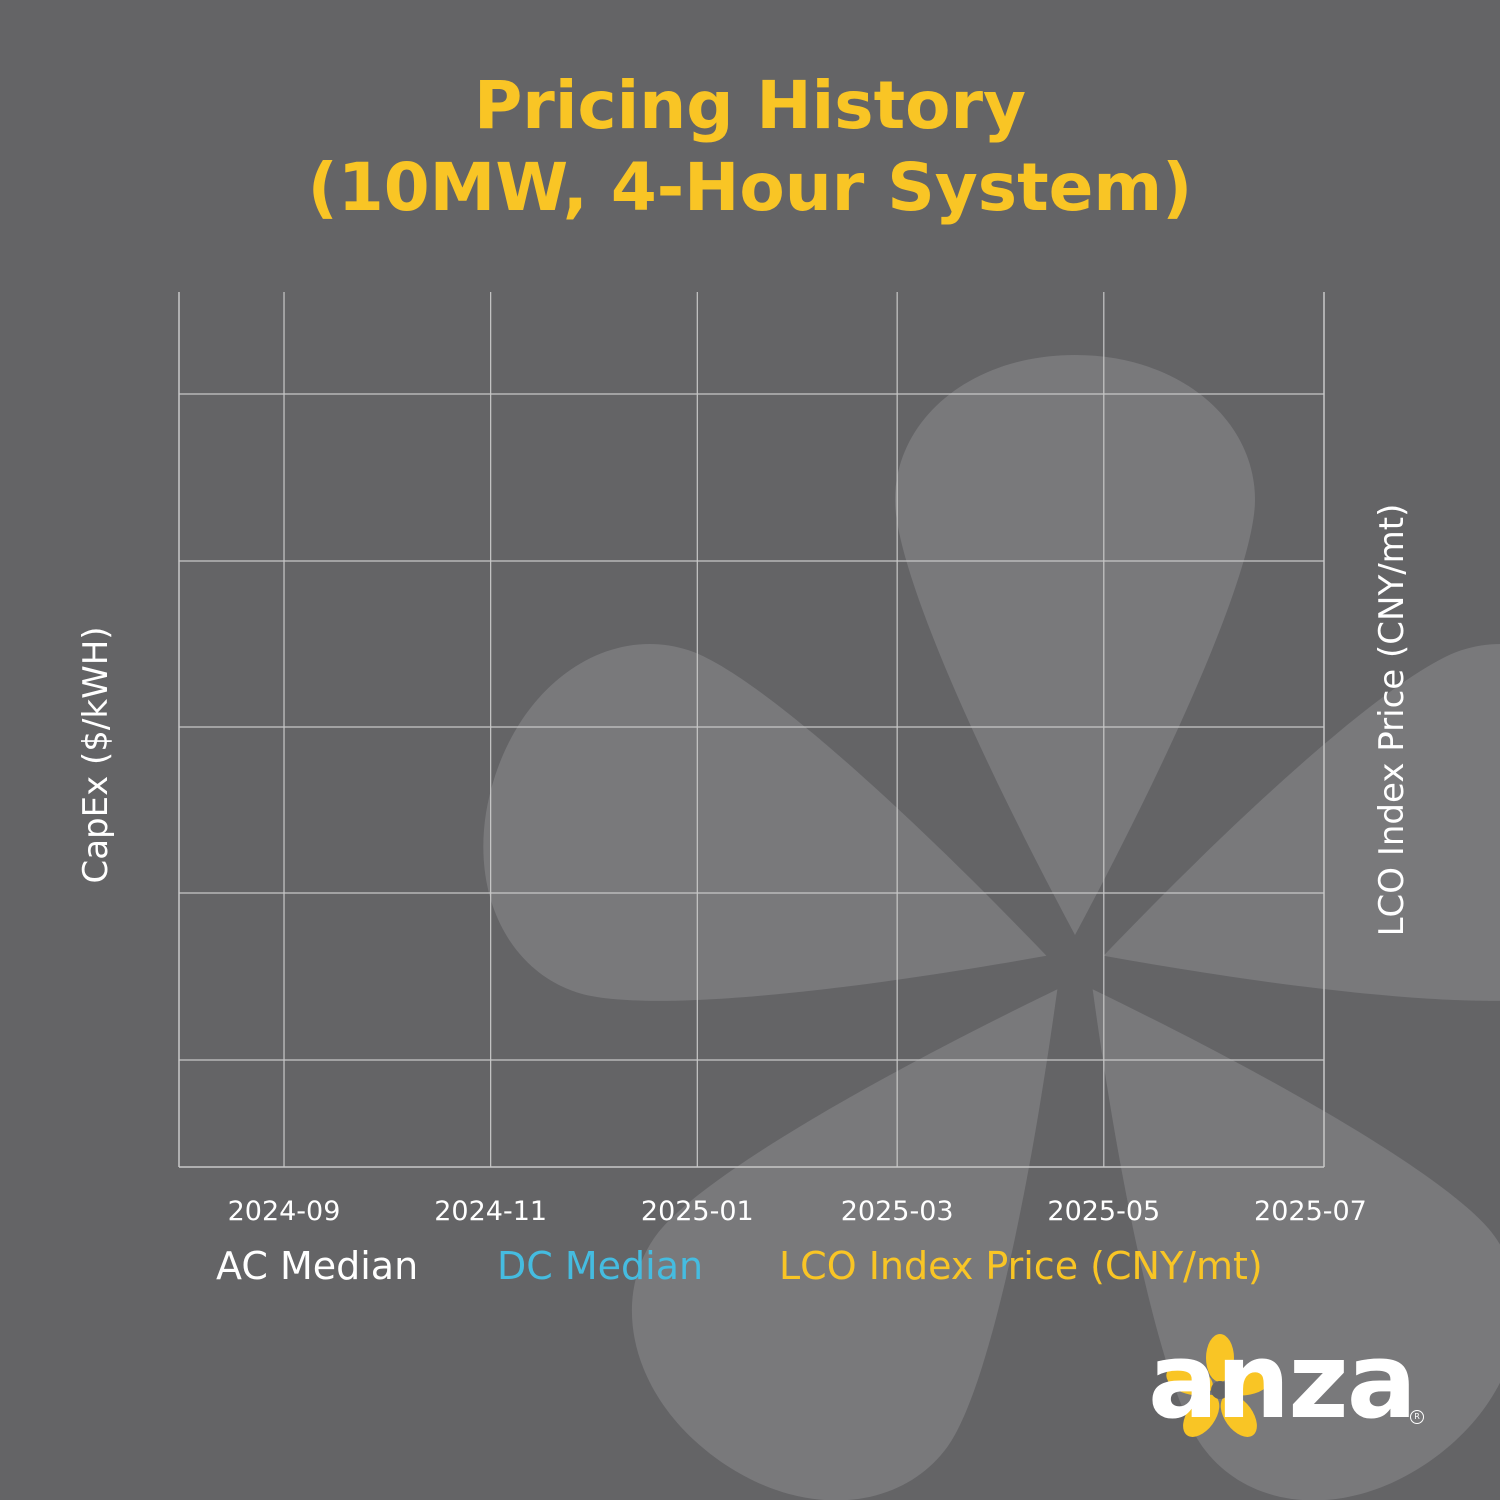 The height and width of the screenshot is (1500, 1500). I want to click on x-tick-label: 2024-09, so click(284, 1211).